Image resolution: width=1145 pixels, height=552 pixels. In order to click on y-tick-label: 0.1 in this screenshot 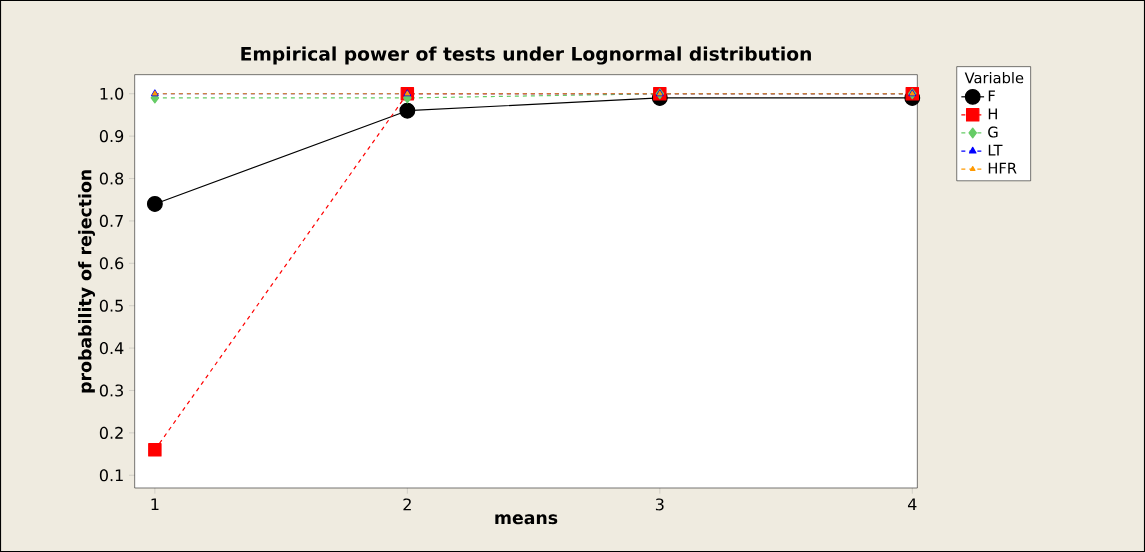, I will do `click(111, 475)`.